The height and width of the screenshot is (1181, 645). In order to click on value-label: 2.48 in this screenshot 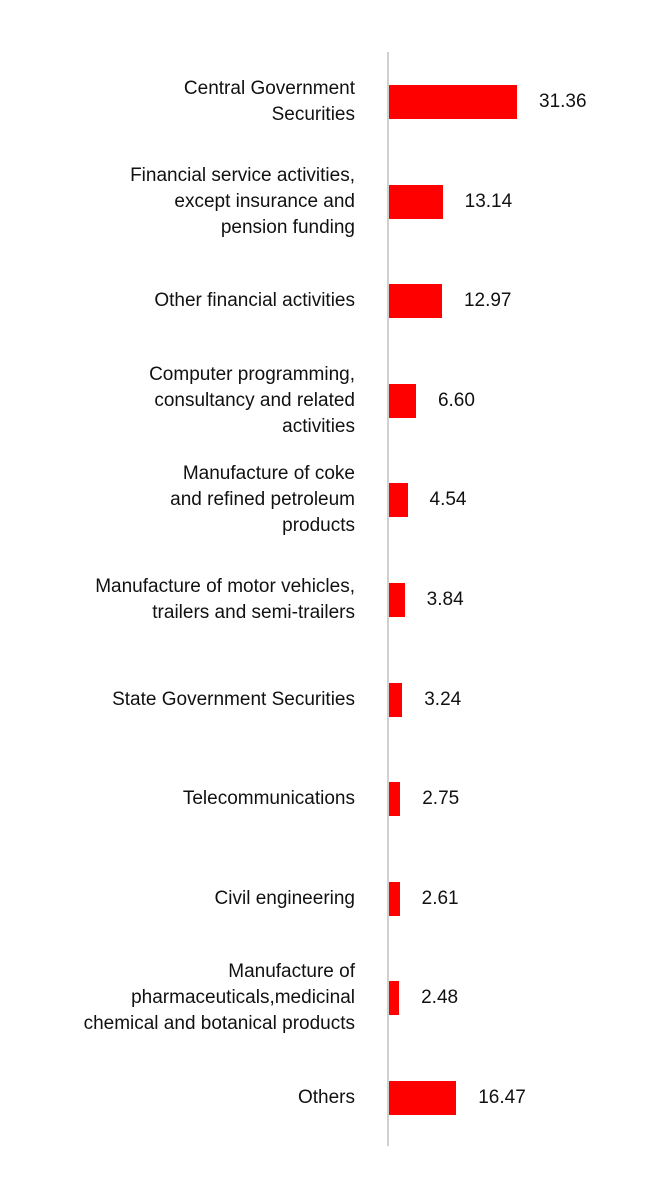, I will do `click(440, 998)`.